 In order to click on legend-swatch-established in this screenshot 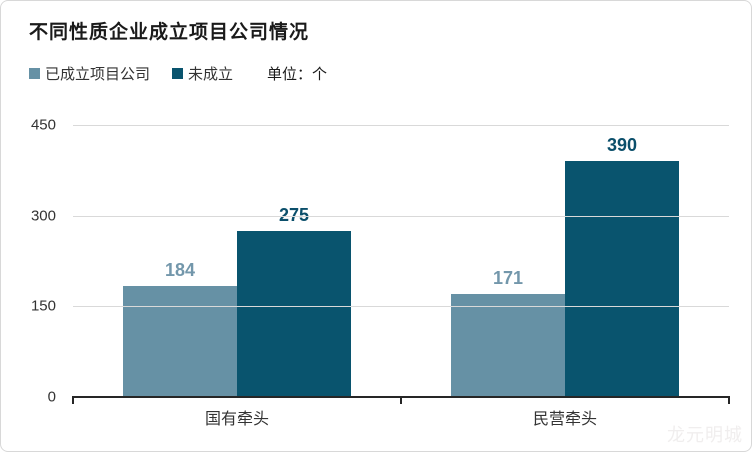, I will do `click(34, 73)`.